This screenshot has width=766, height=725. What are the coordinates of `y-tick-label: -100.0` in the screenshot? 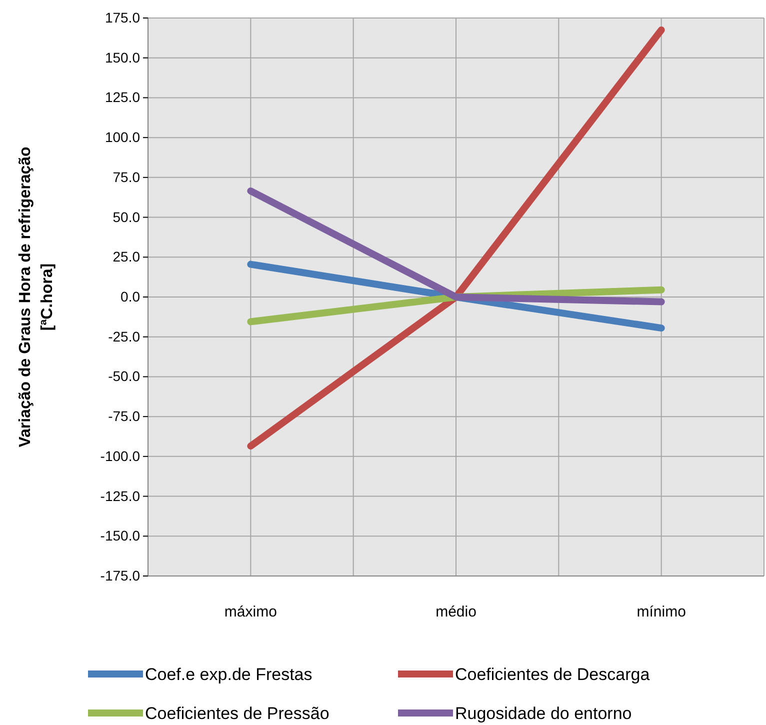 It's located at (120, 456).